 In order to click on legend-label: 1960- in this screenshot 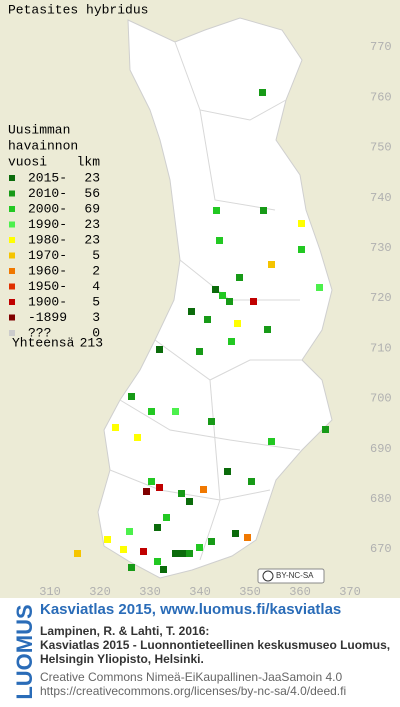, I will do `click(47, 270)`.